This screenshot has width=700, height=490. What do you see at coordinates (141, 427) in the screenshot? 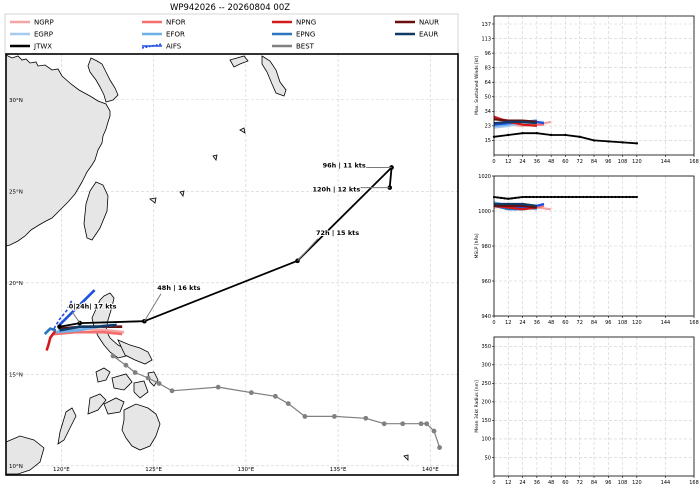
I see `mindanao-landmass` at bounding box center [141, 427].